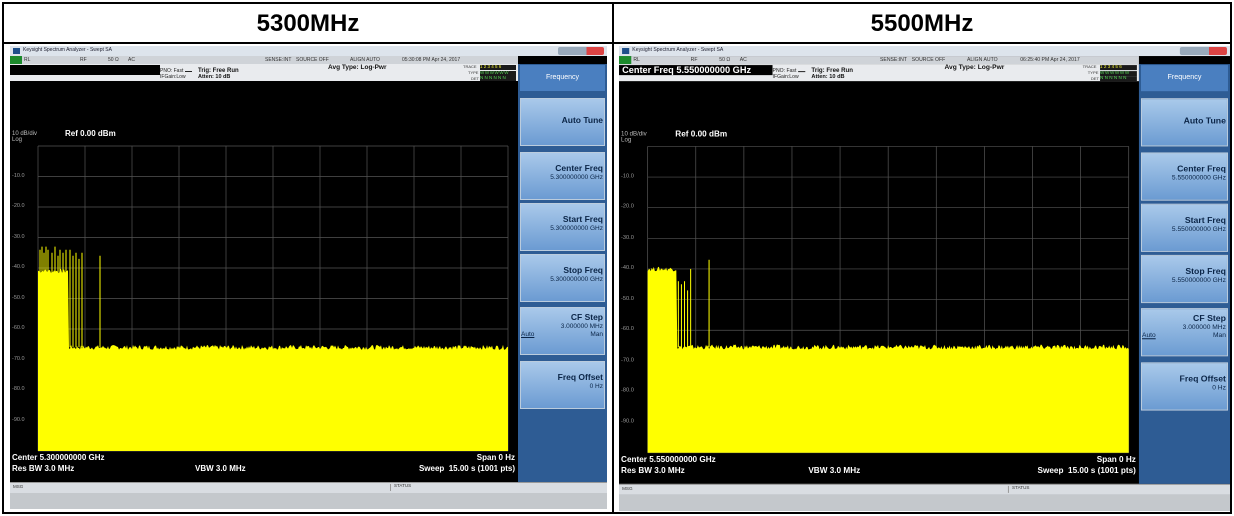 This screenshot has width=1234, height=516. What do you see at coordinates (696, 70) in the screenshot?
I see `active-function: Center Freq 5.550000000 GHz` at bounding box center [696, 70].